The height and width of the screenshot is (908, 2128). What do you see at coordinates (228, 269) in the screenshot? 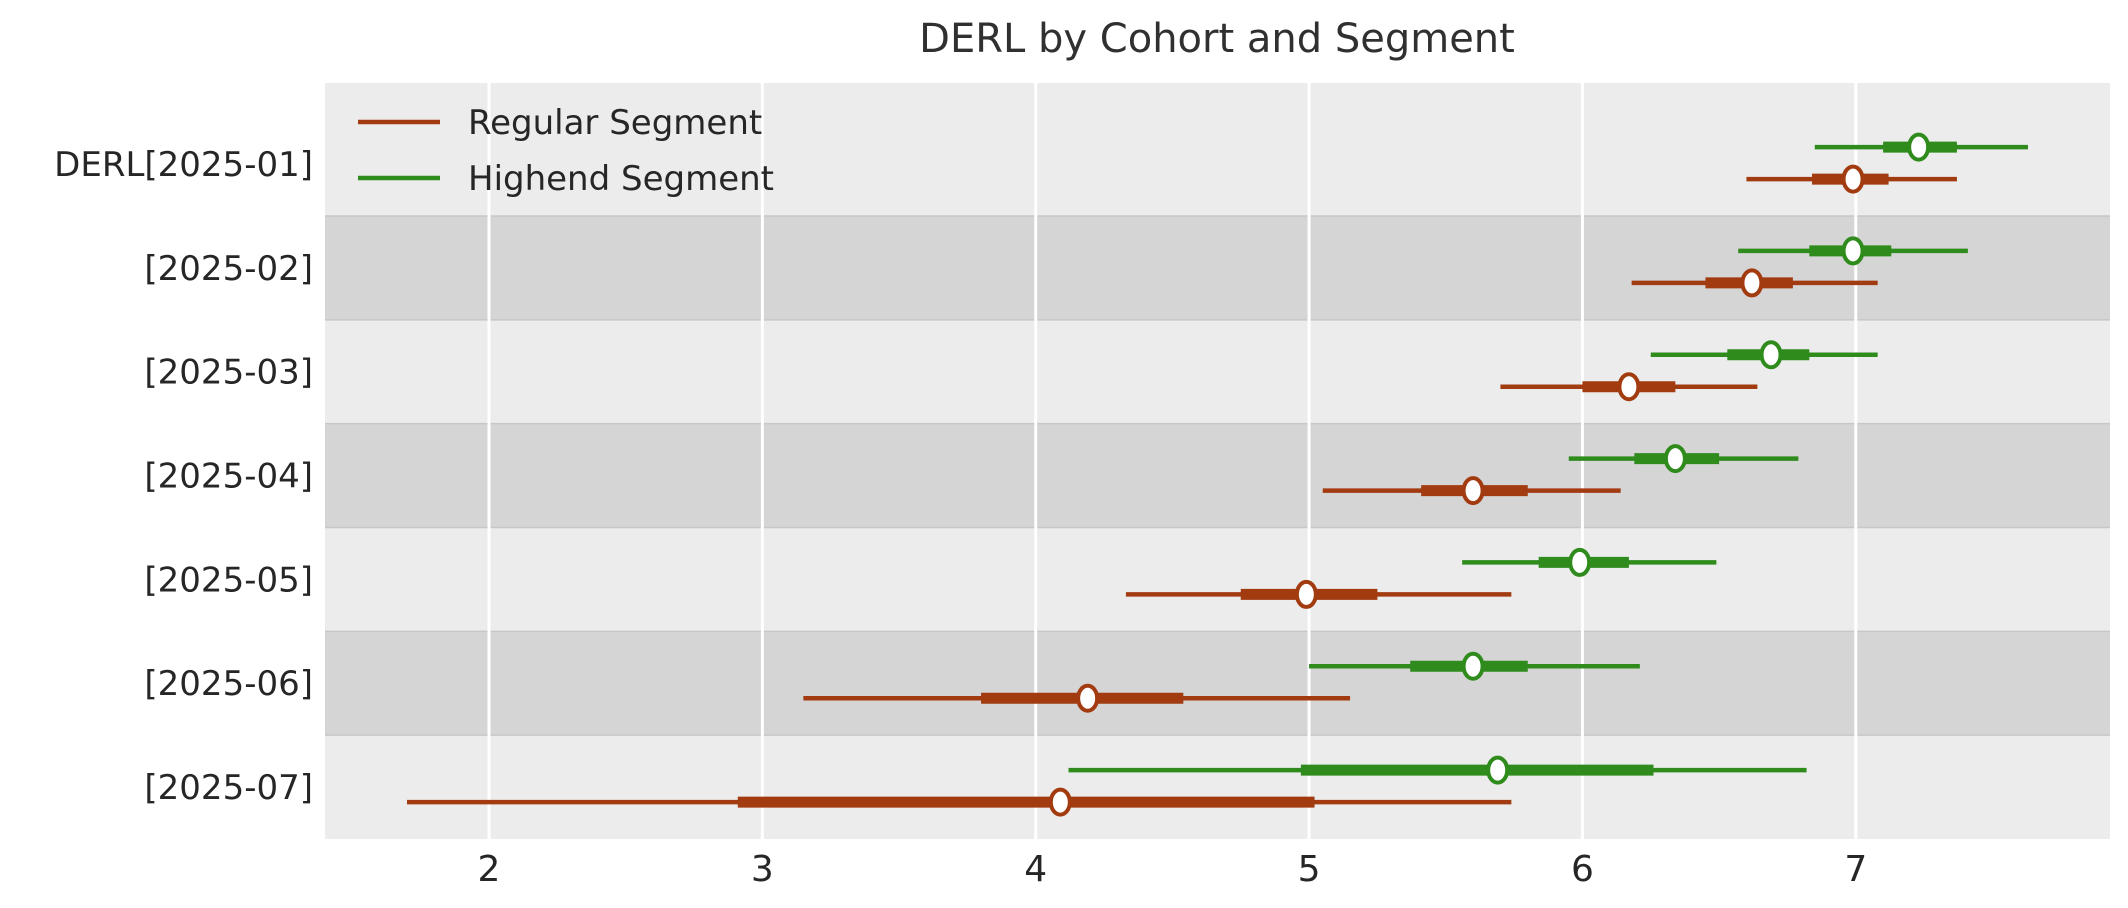
I see `y-tick-label: [2025-02]` at bounding box center [228, 269].